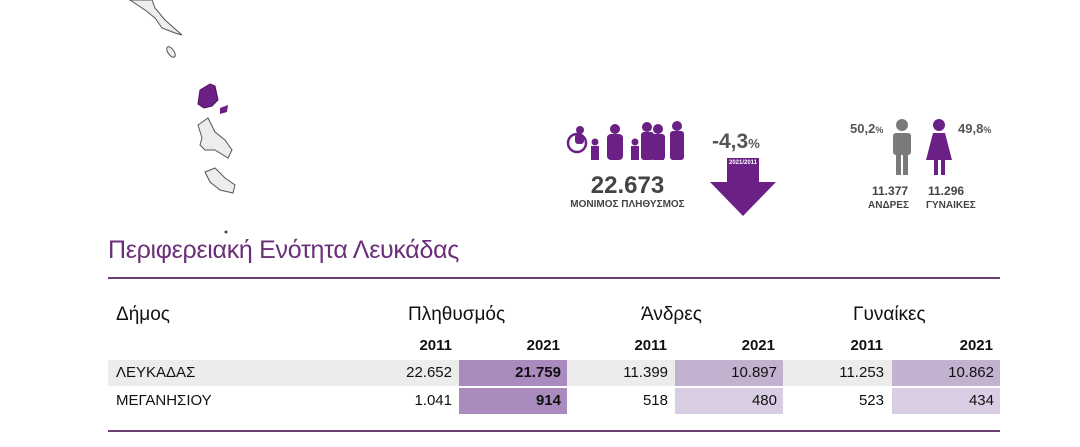 The image size is (1080, 447). What do you see at coordinates (861, 372) in the screenshot?
I see `women-2011: 11.253` at bounding box center [861, 372].